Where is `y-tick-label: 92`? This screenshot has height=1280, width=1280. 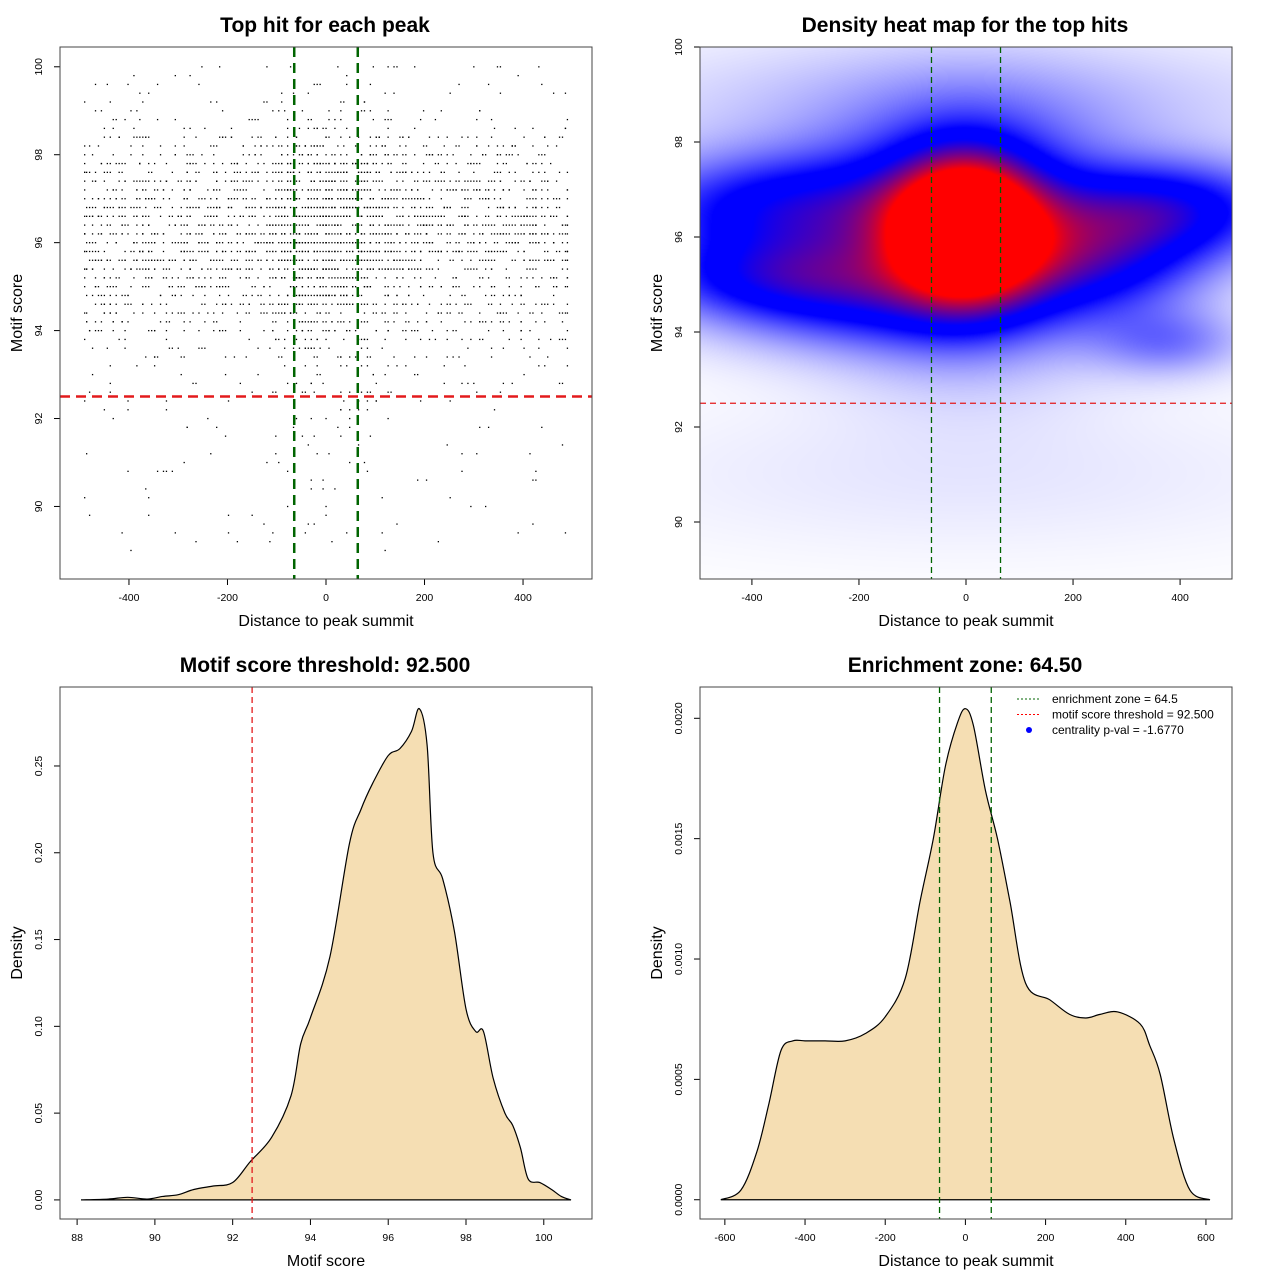 y-tick-label: 92 is located at coordinates (679, 427).